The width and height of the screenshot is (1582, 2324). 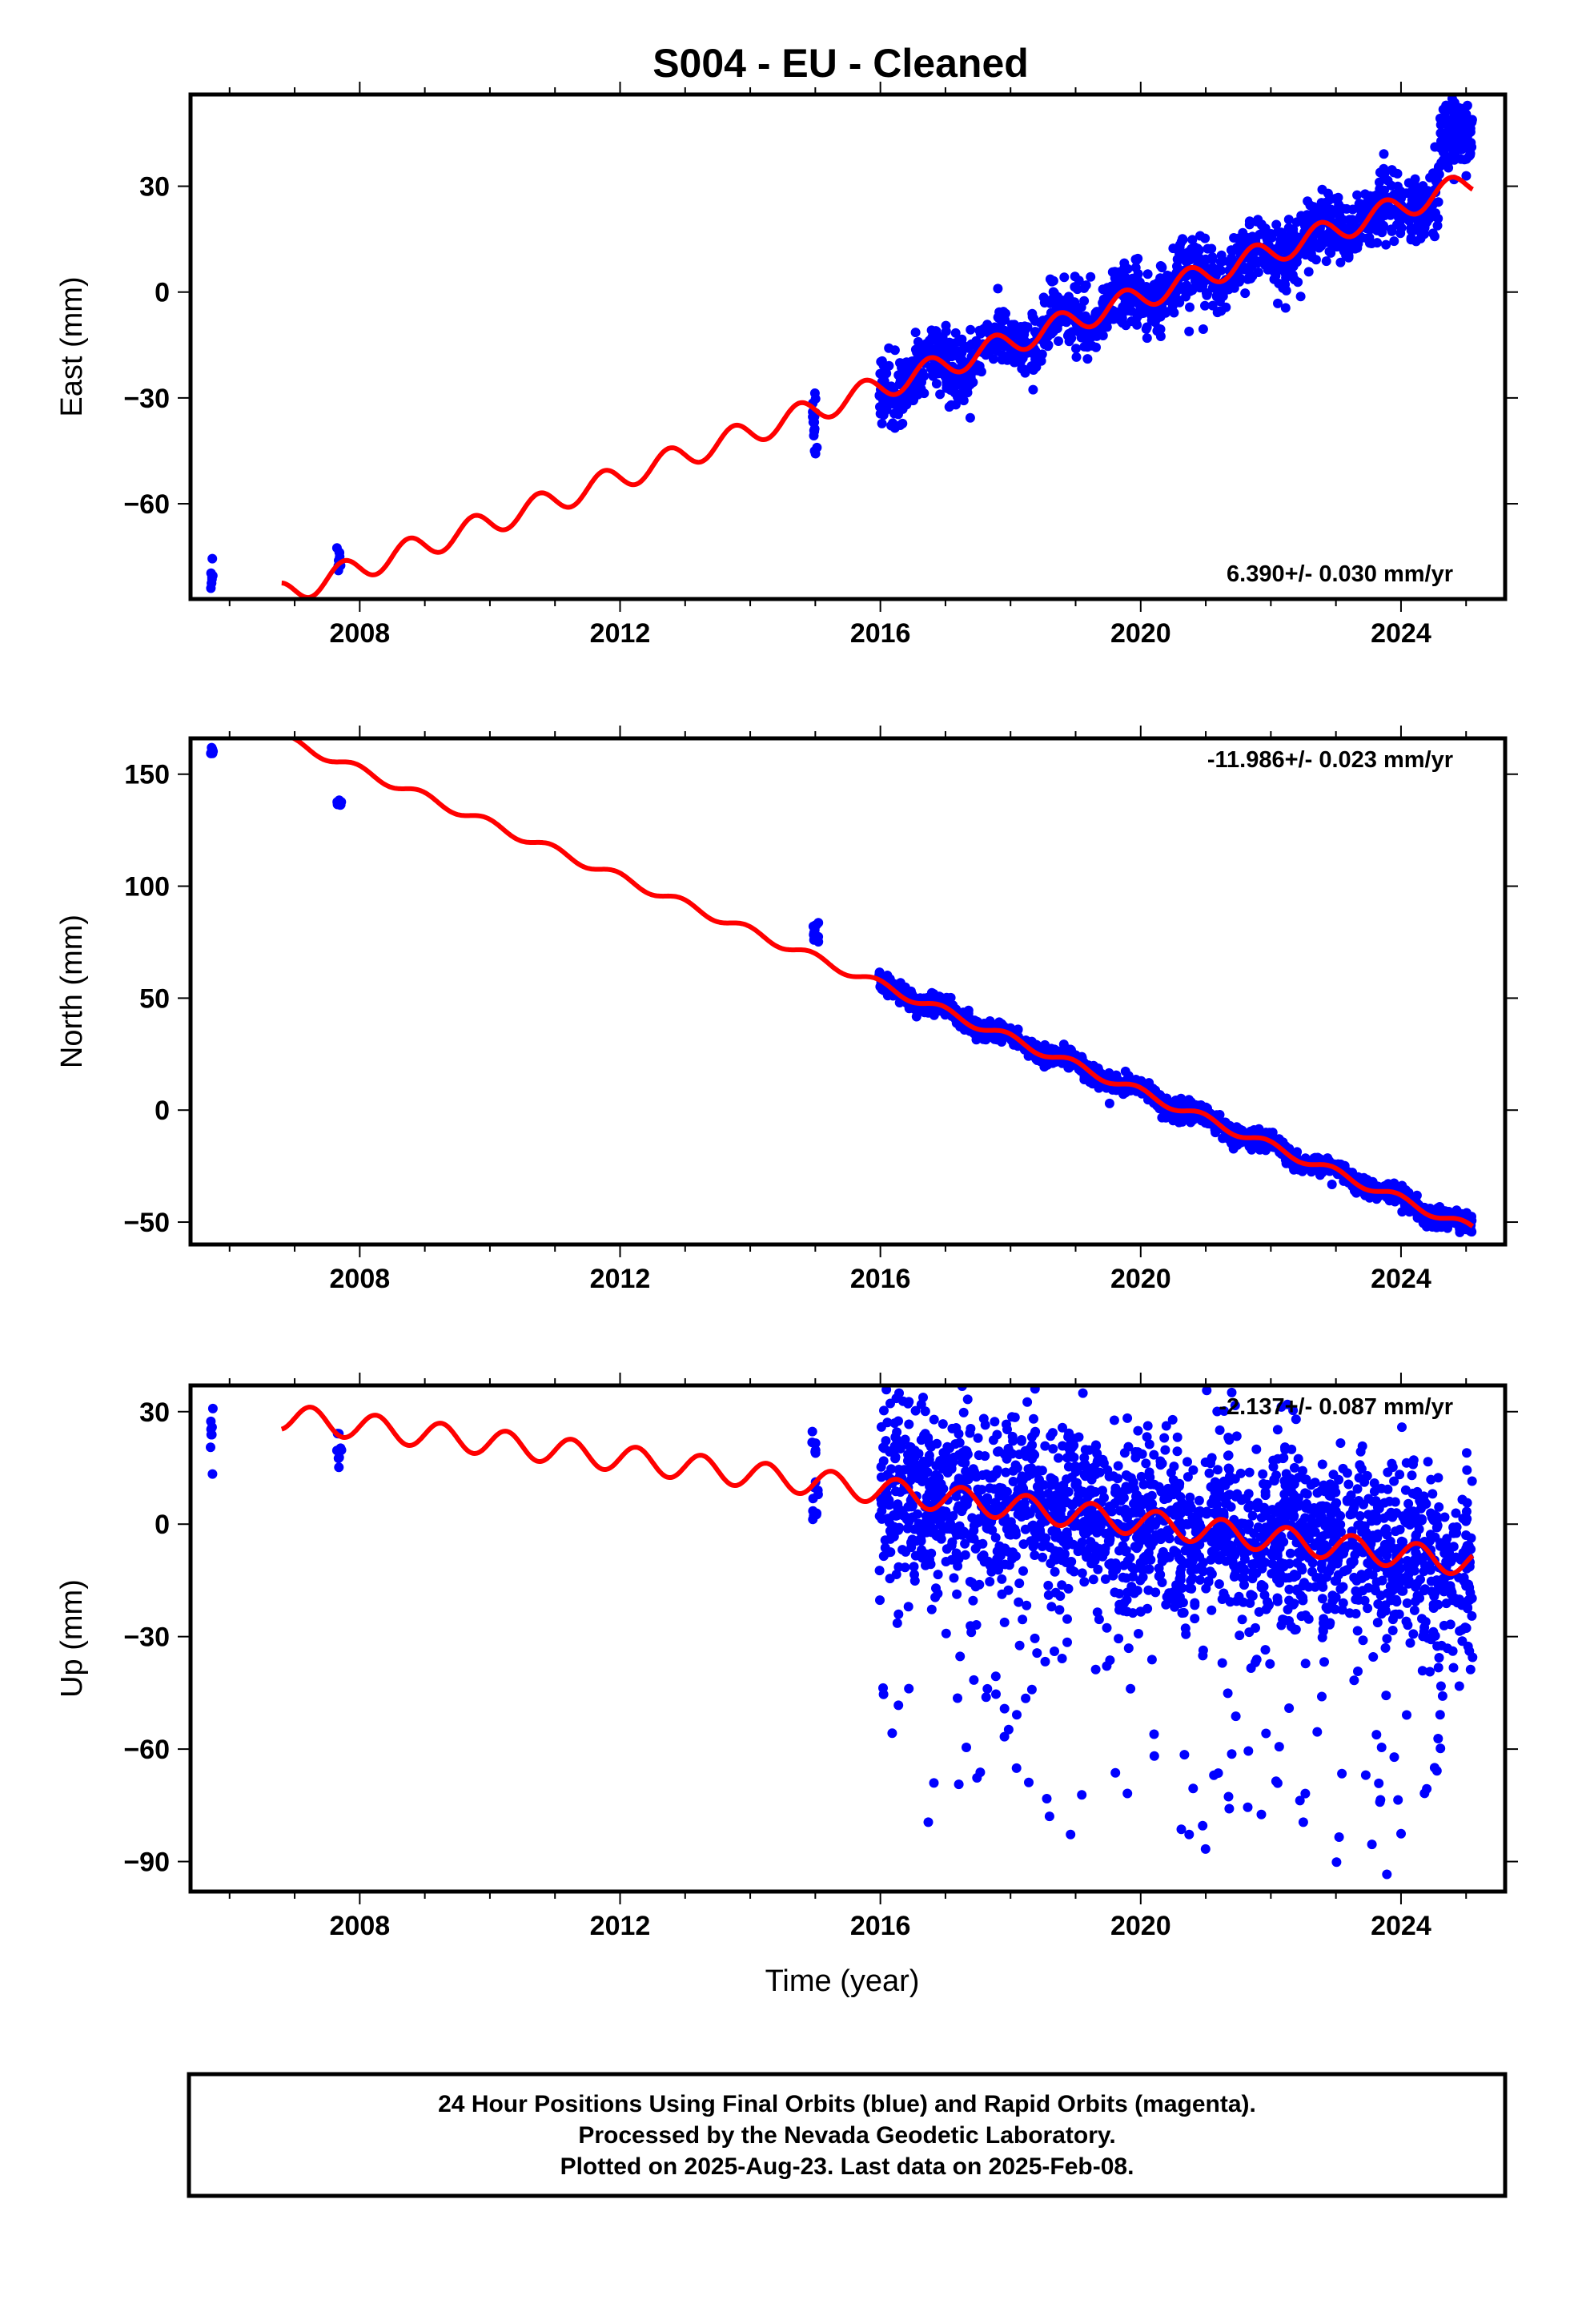 I want to click on x-tick-label: 2012, so click(x=620, y=1279).